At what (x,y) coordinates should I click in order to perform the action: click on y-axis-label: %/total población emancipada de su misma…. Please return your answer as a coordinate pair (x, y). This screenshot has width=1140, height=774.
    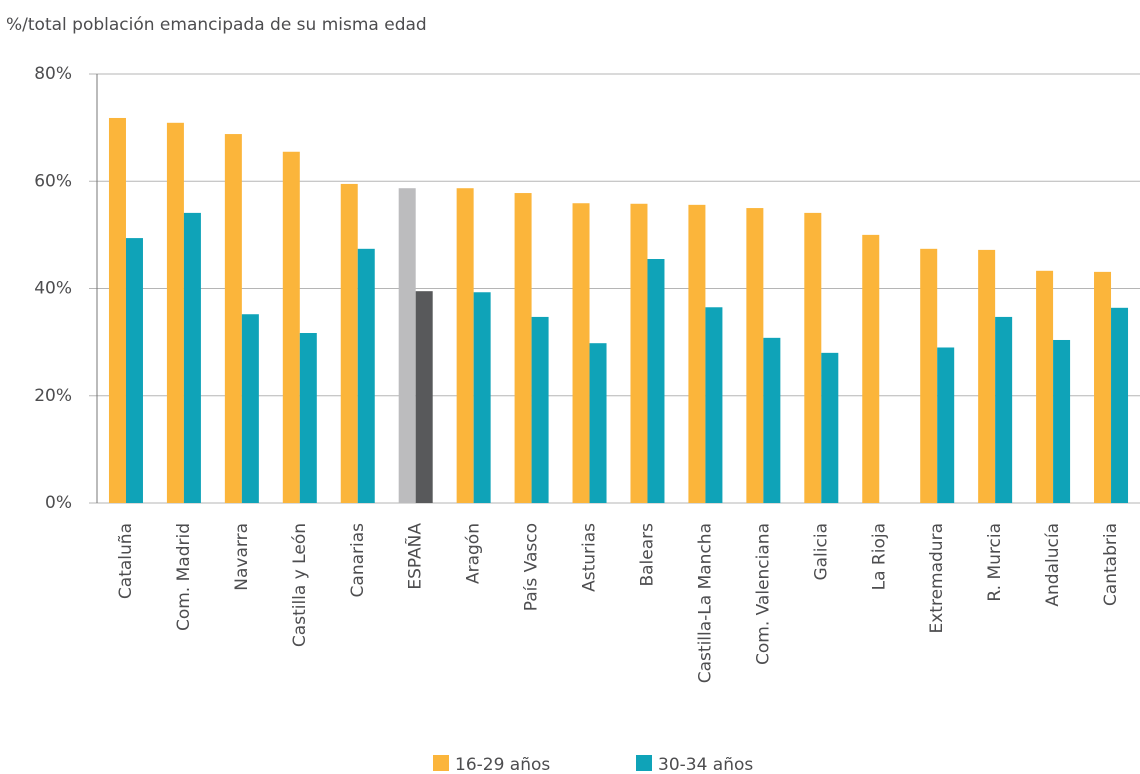
    Looking at the image, I should click on (216, 25).